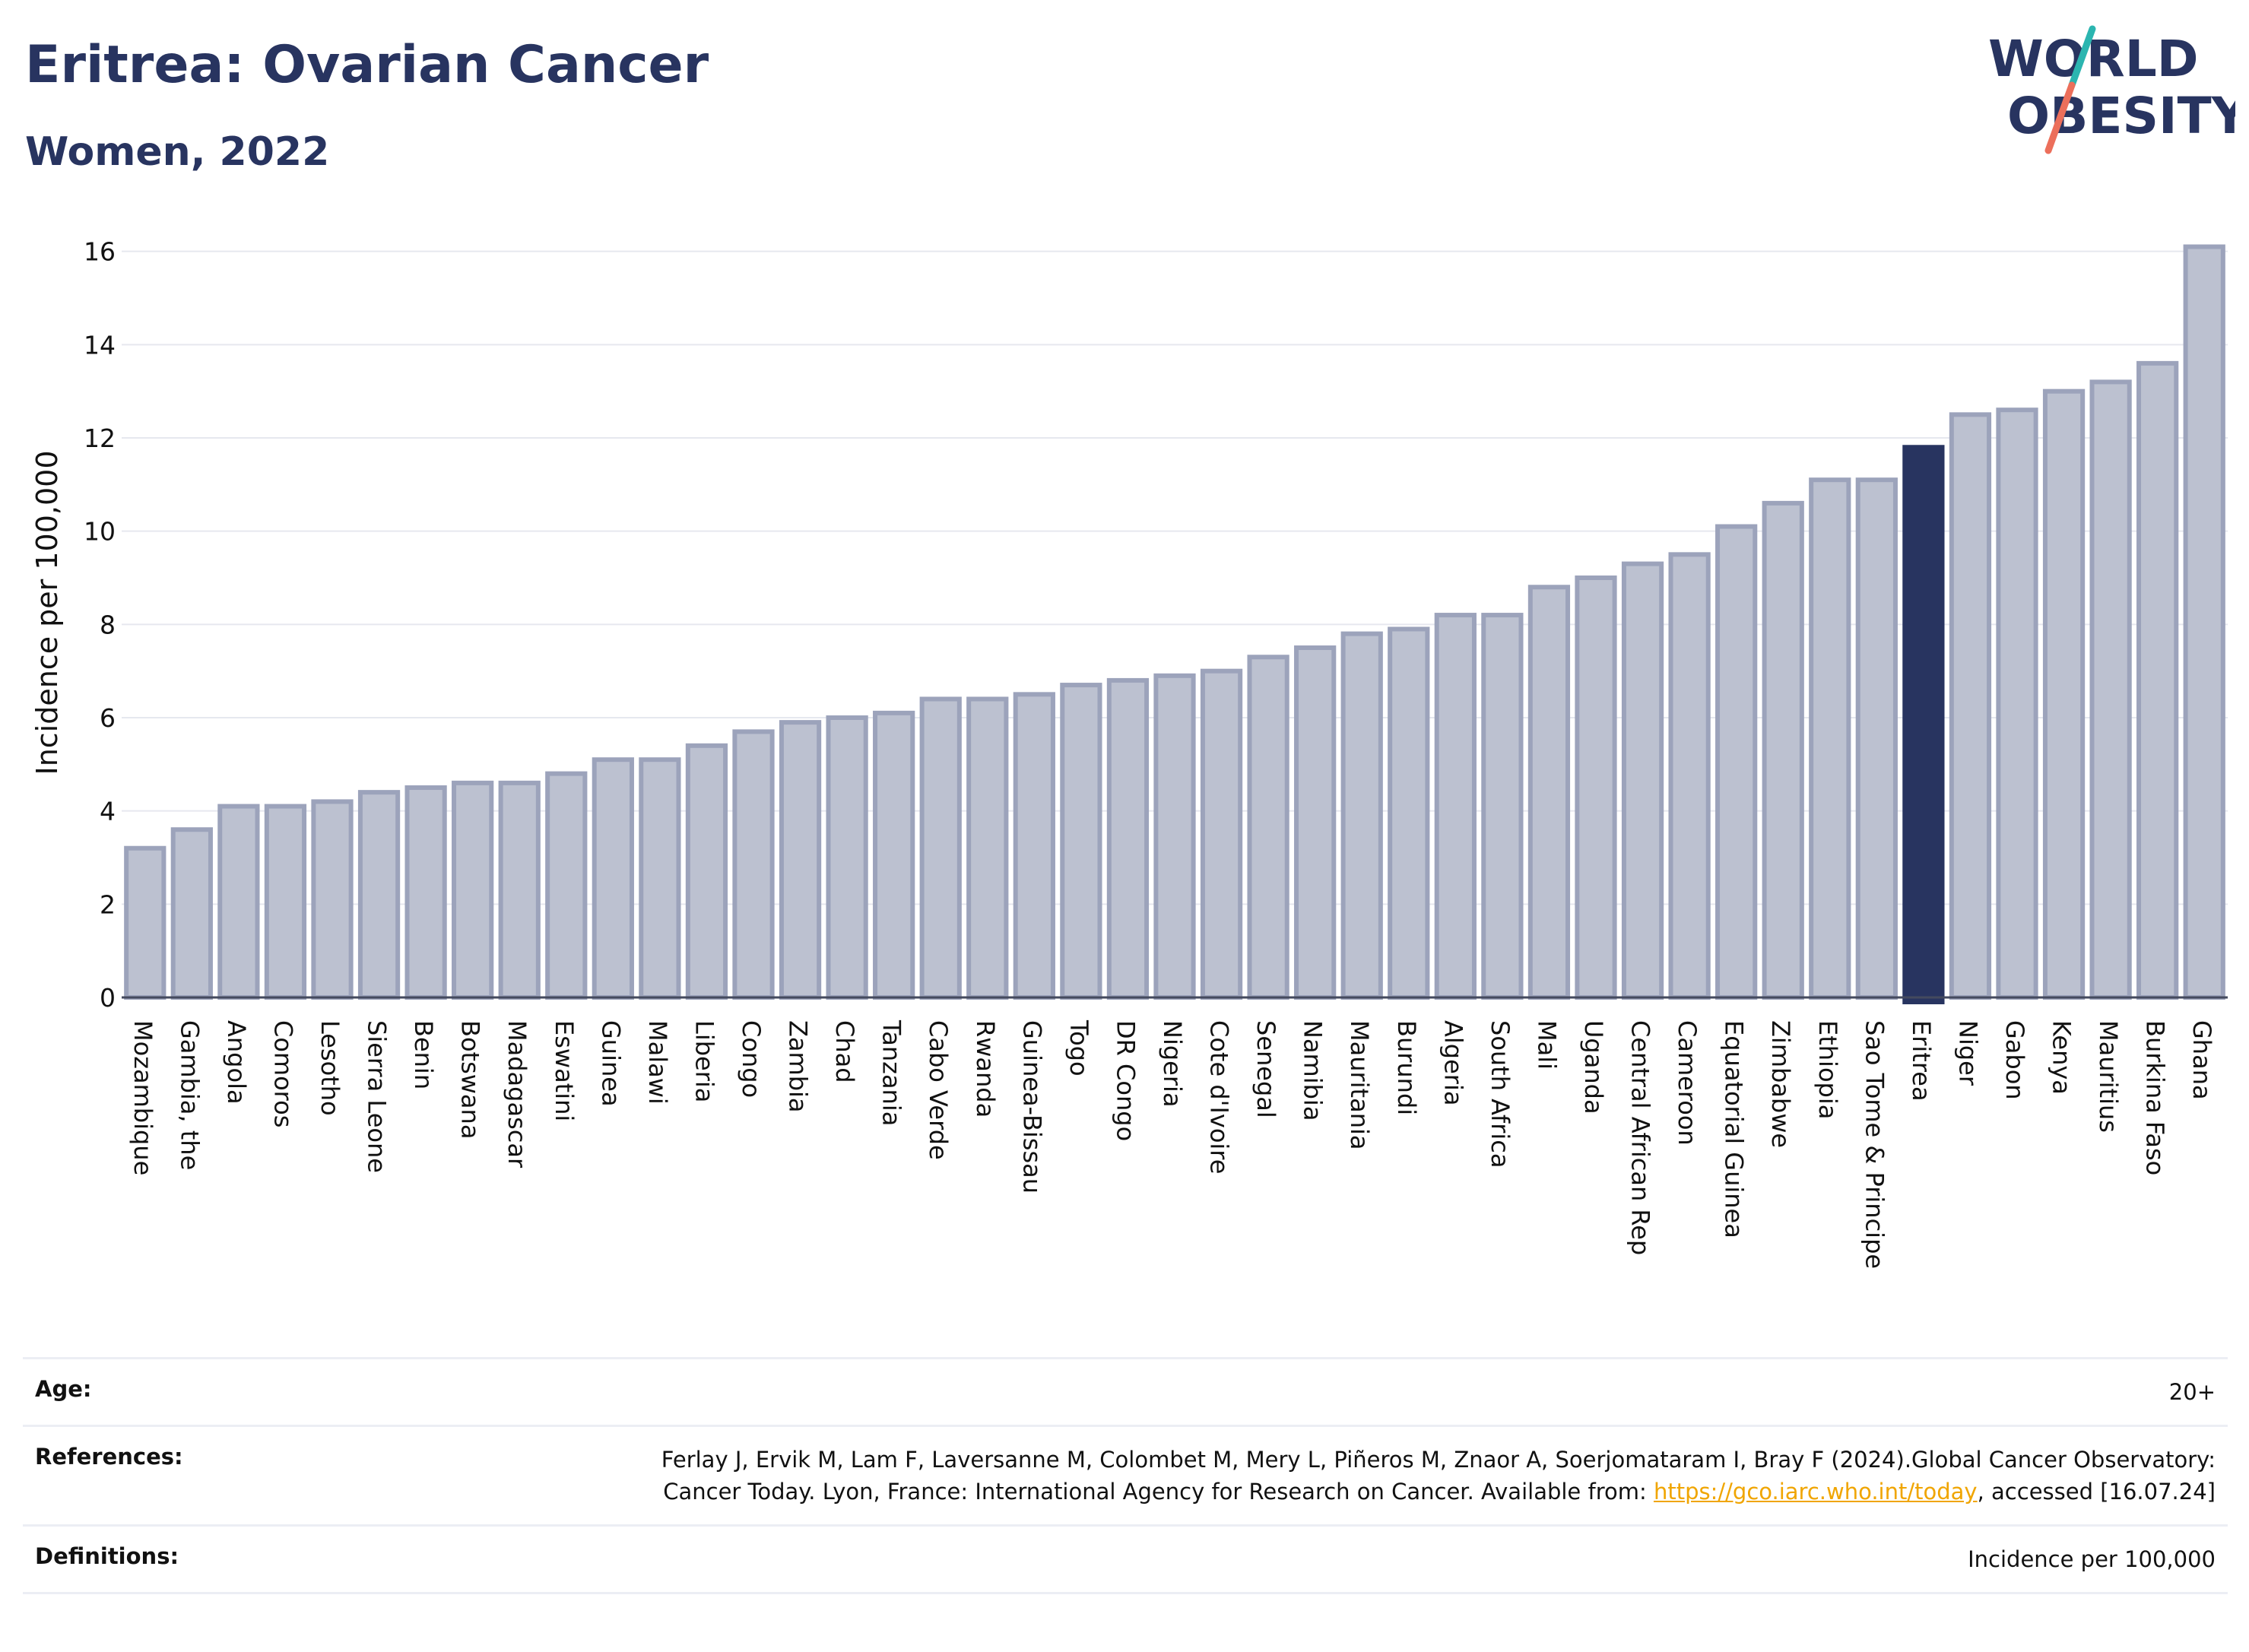 The height and width of the screenshot is (1652, 2249). Describe the element at coordinates (657, 1062) in the screenshot. I see `x-tick-label: Malawi` at that location.